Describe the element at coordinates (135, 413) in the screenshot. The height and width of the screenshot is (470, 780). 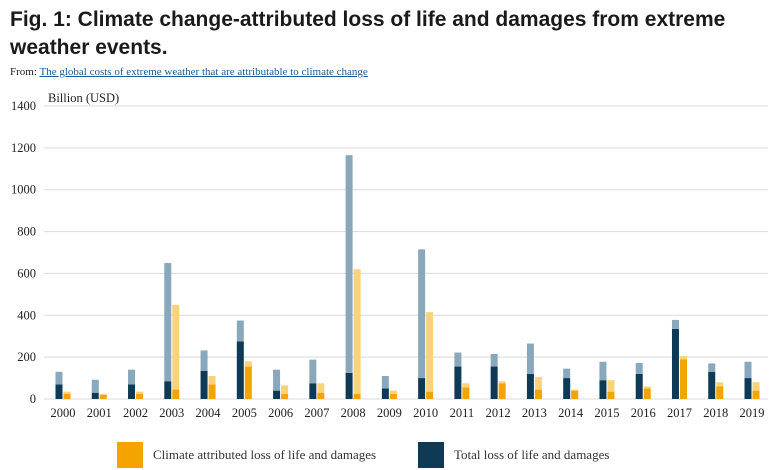
I see `x-tick-label: 2002` at that location.